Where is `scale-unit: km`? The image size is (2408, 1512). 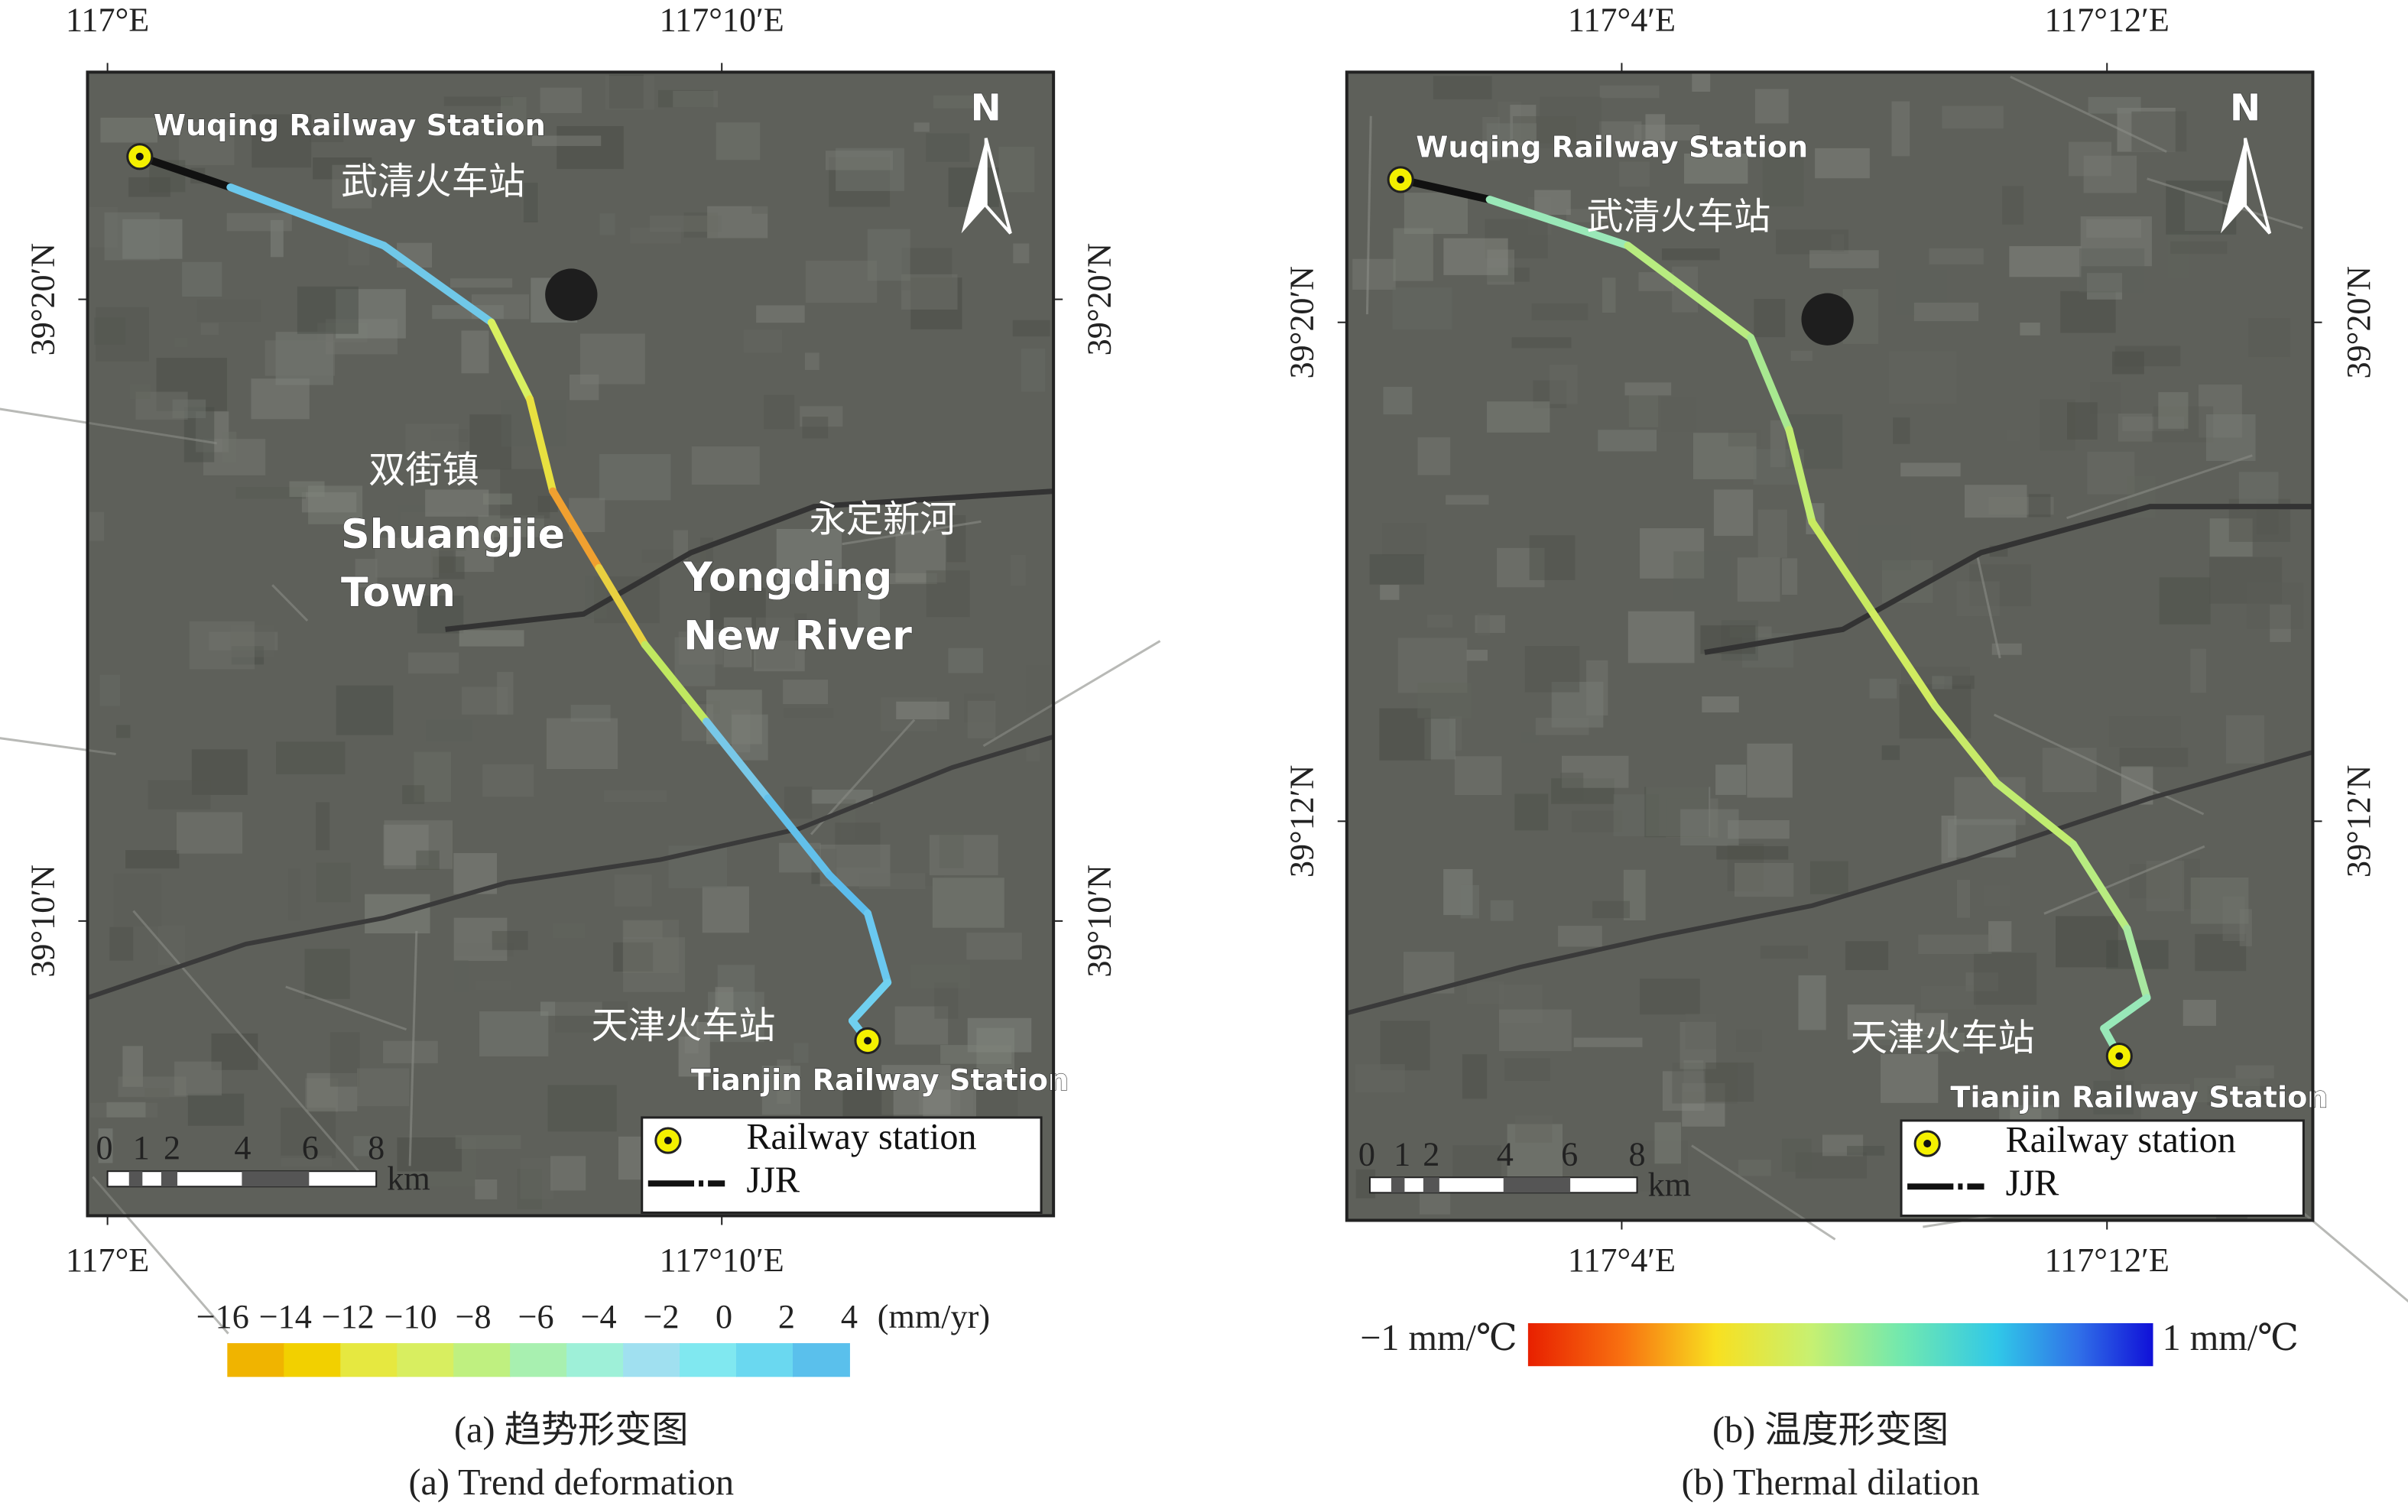 scale-unit: km is located at coordinates (408, 1178).